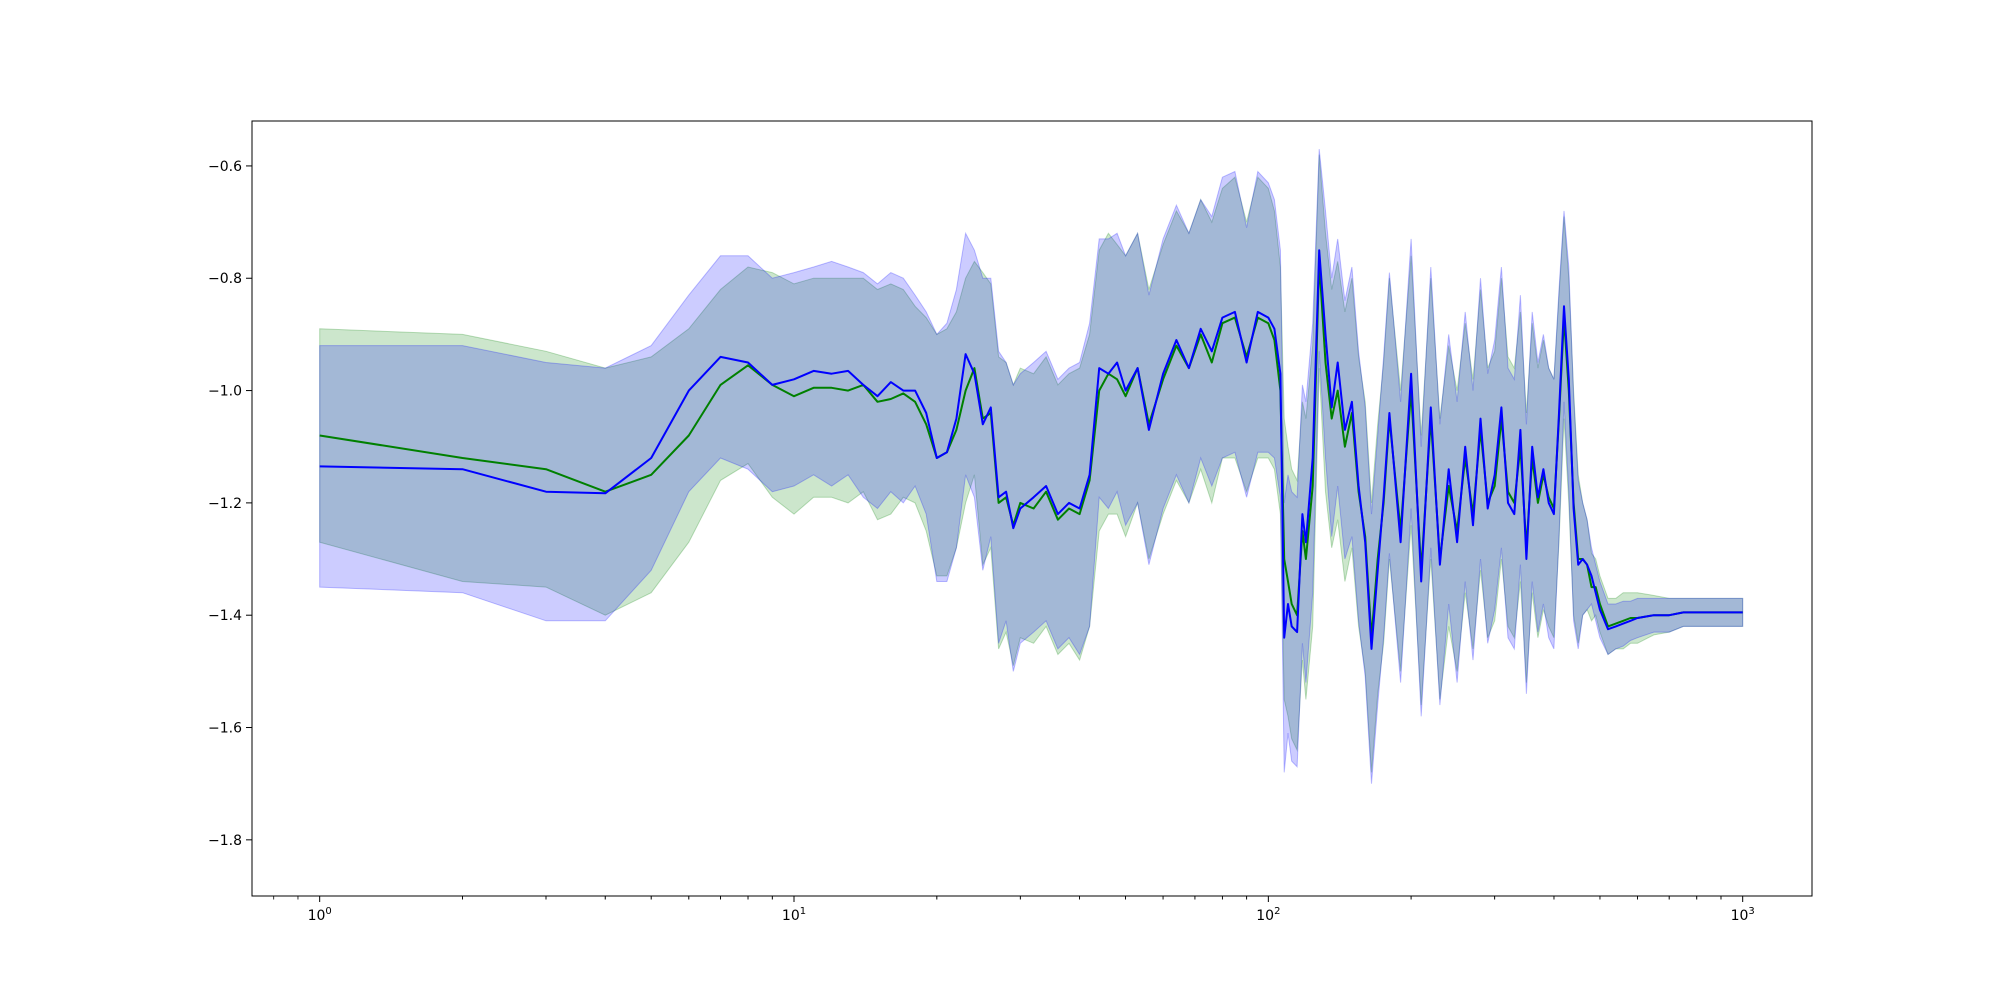  I want to click on x-tick-label: 100, so click(320, 915).